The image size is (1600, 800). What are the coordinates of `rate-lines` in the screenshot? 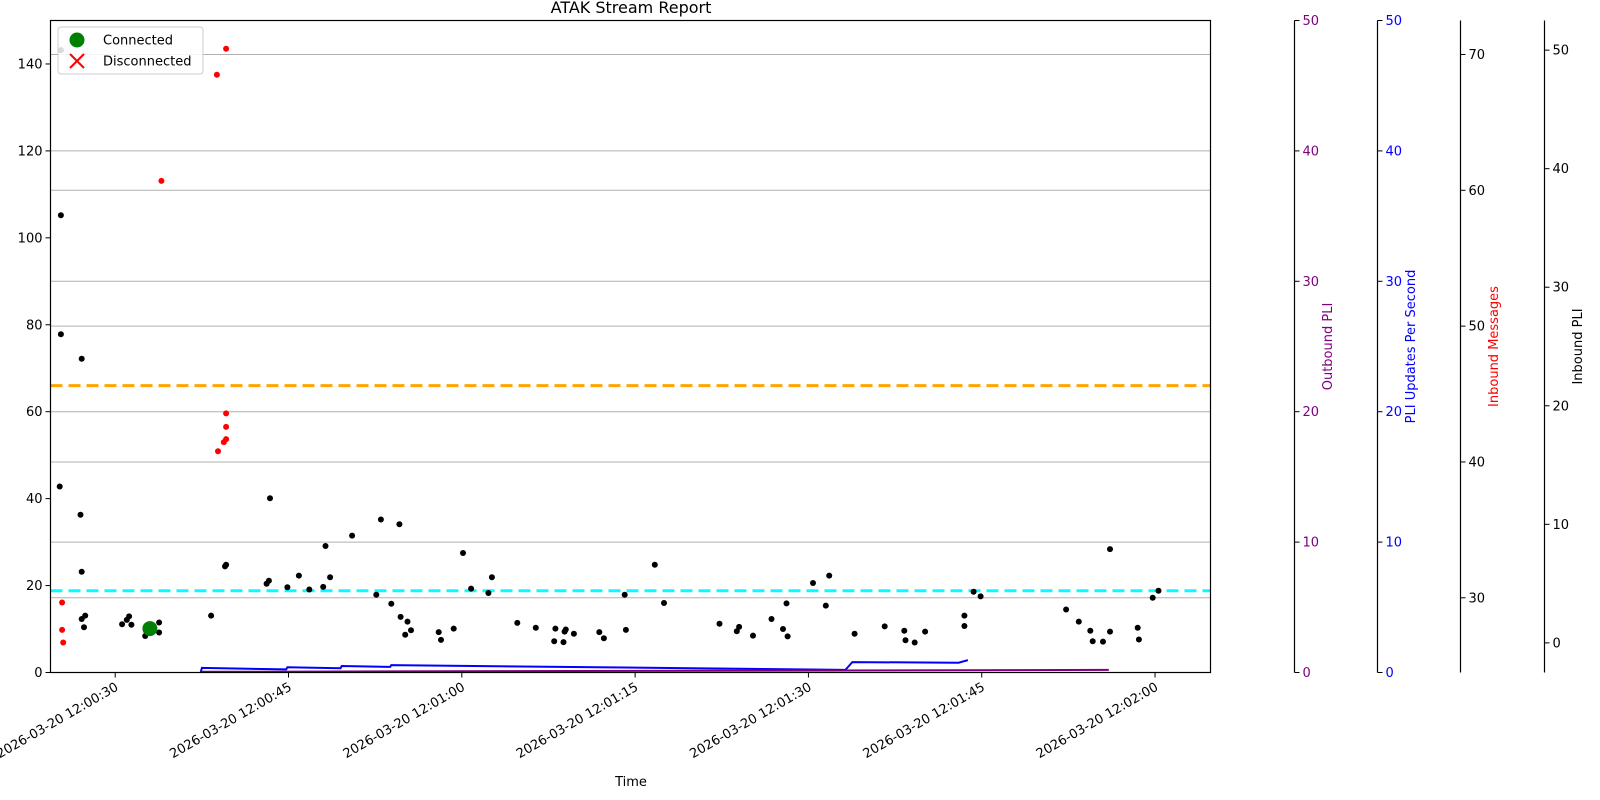 It's located at (654, 666).